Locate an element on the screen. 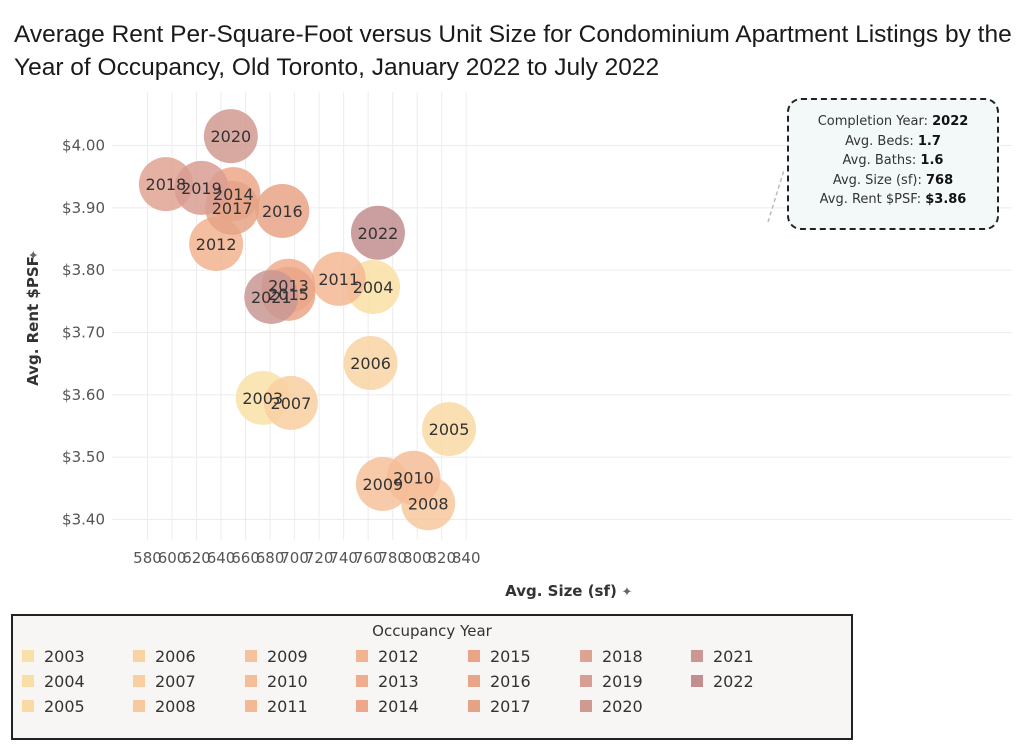 This screenshot has height=745, width=1024. bubble-label-2012: 2012 is located at coordinates (216, 244).